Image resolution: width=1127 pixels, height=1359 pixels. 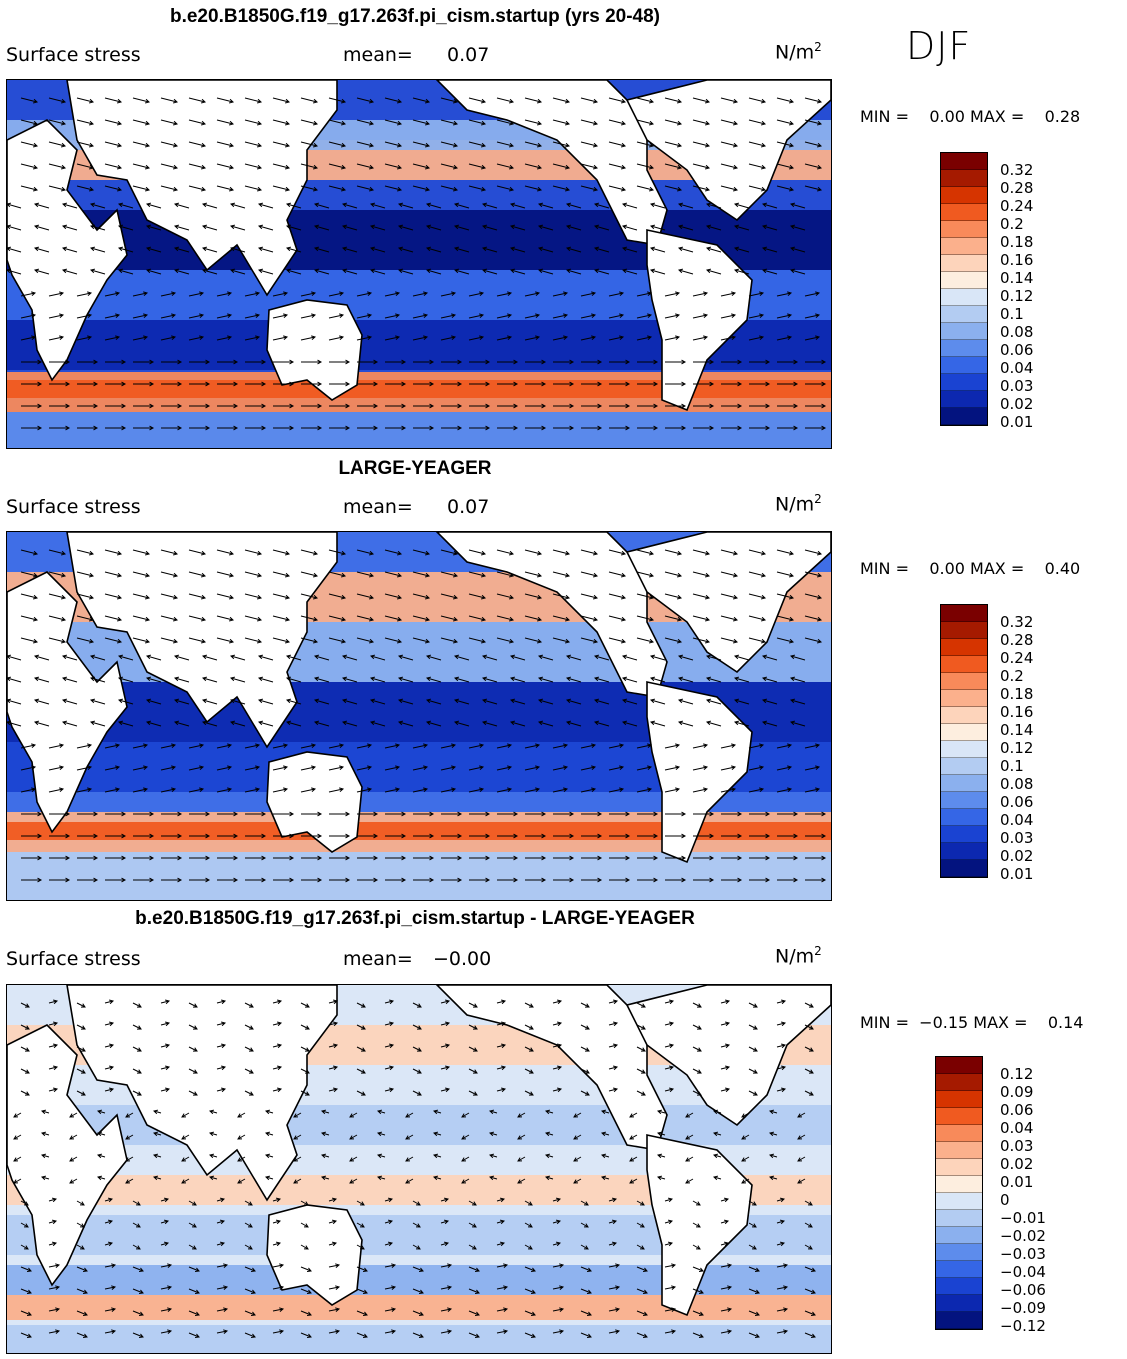 What do you see at coordinates (462, 959) in the screenshot?
I see `panel-3-mean-value: −0.00` at bounding box center [462, 959].